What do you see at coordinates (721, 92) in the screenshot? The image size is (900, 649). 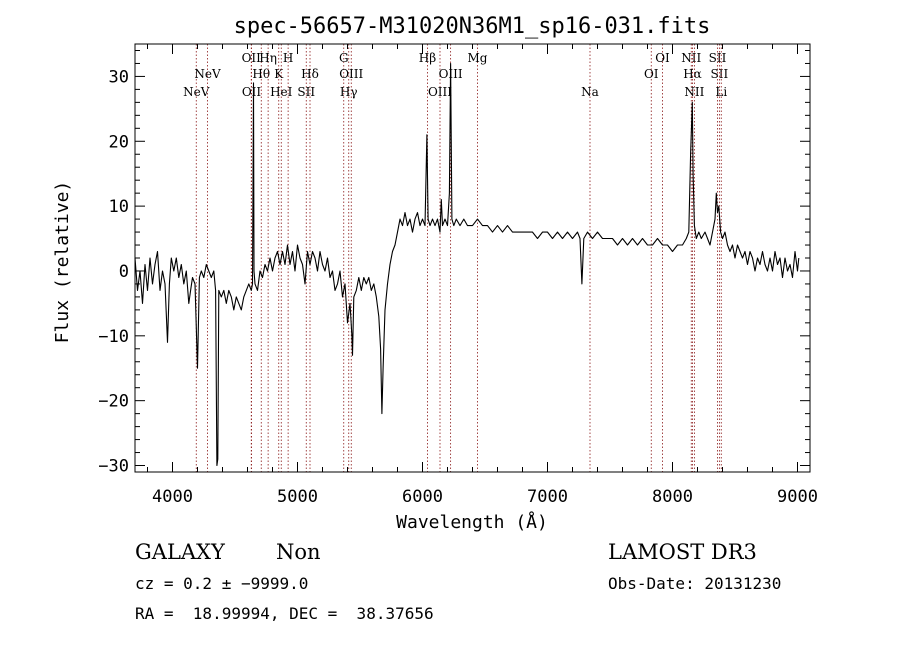 I see `line-marker-label-26: Li` at bounding box center [721, 92].